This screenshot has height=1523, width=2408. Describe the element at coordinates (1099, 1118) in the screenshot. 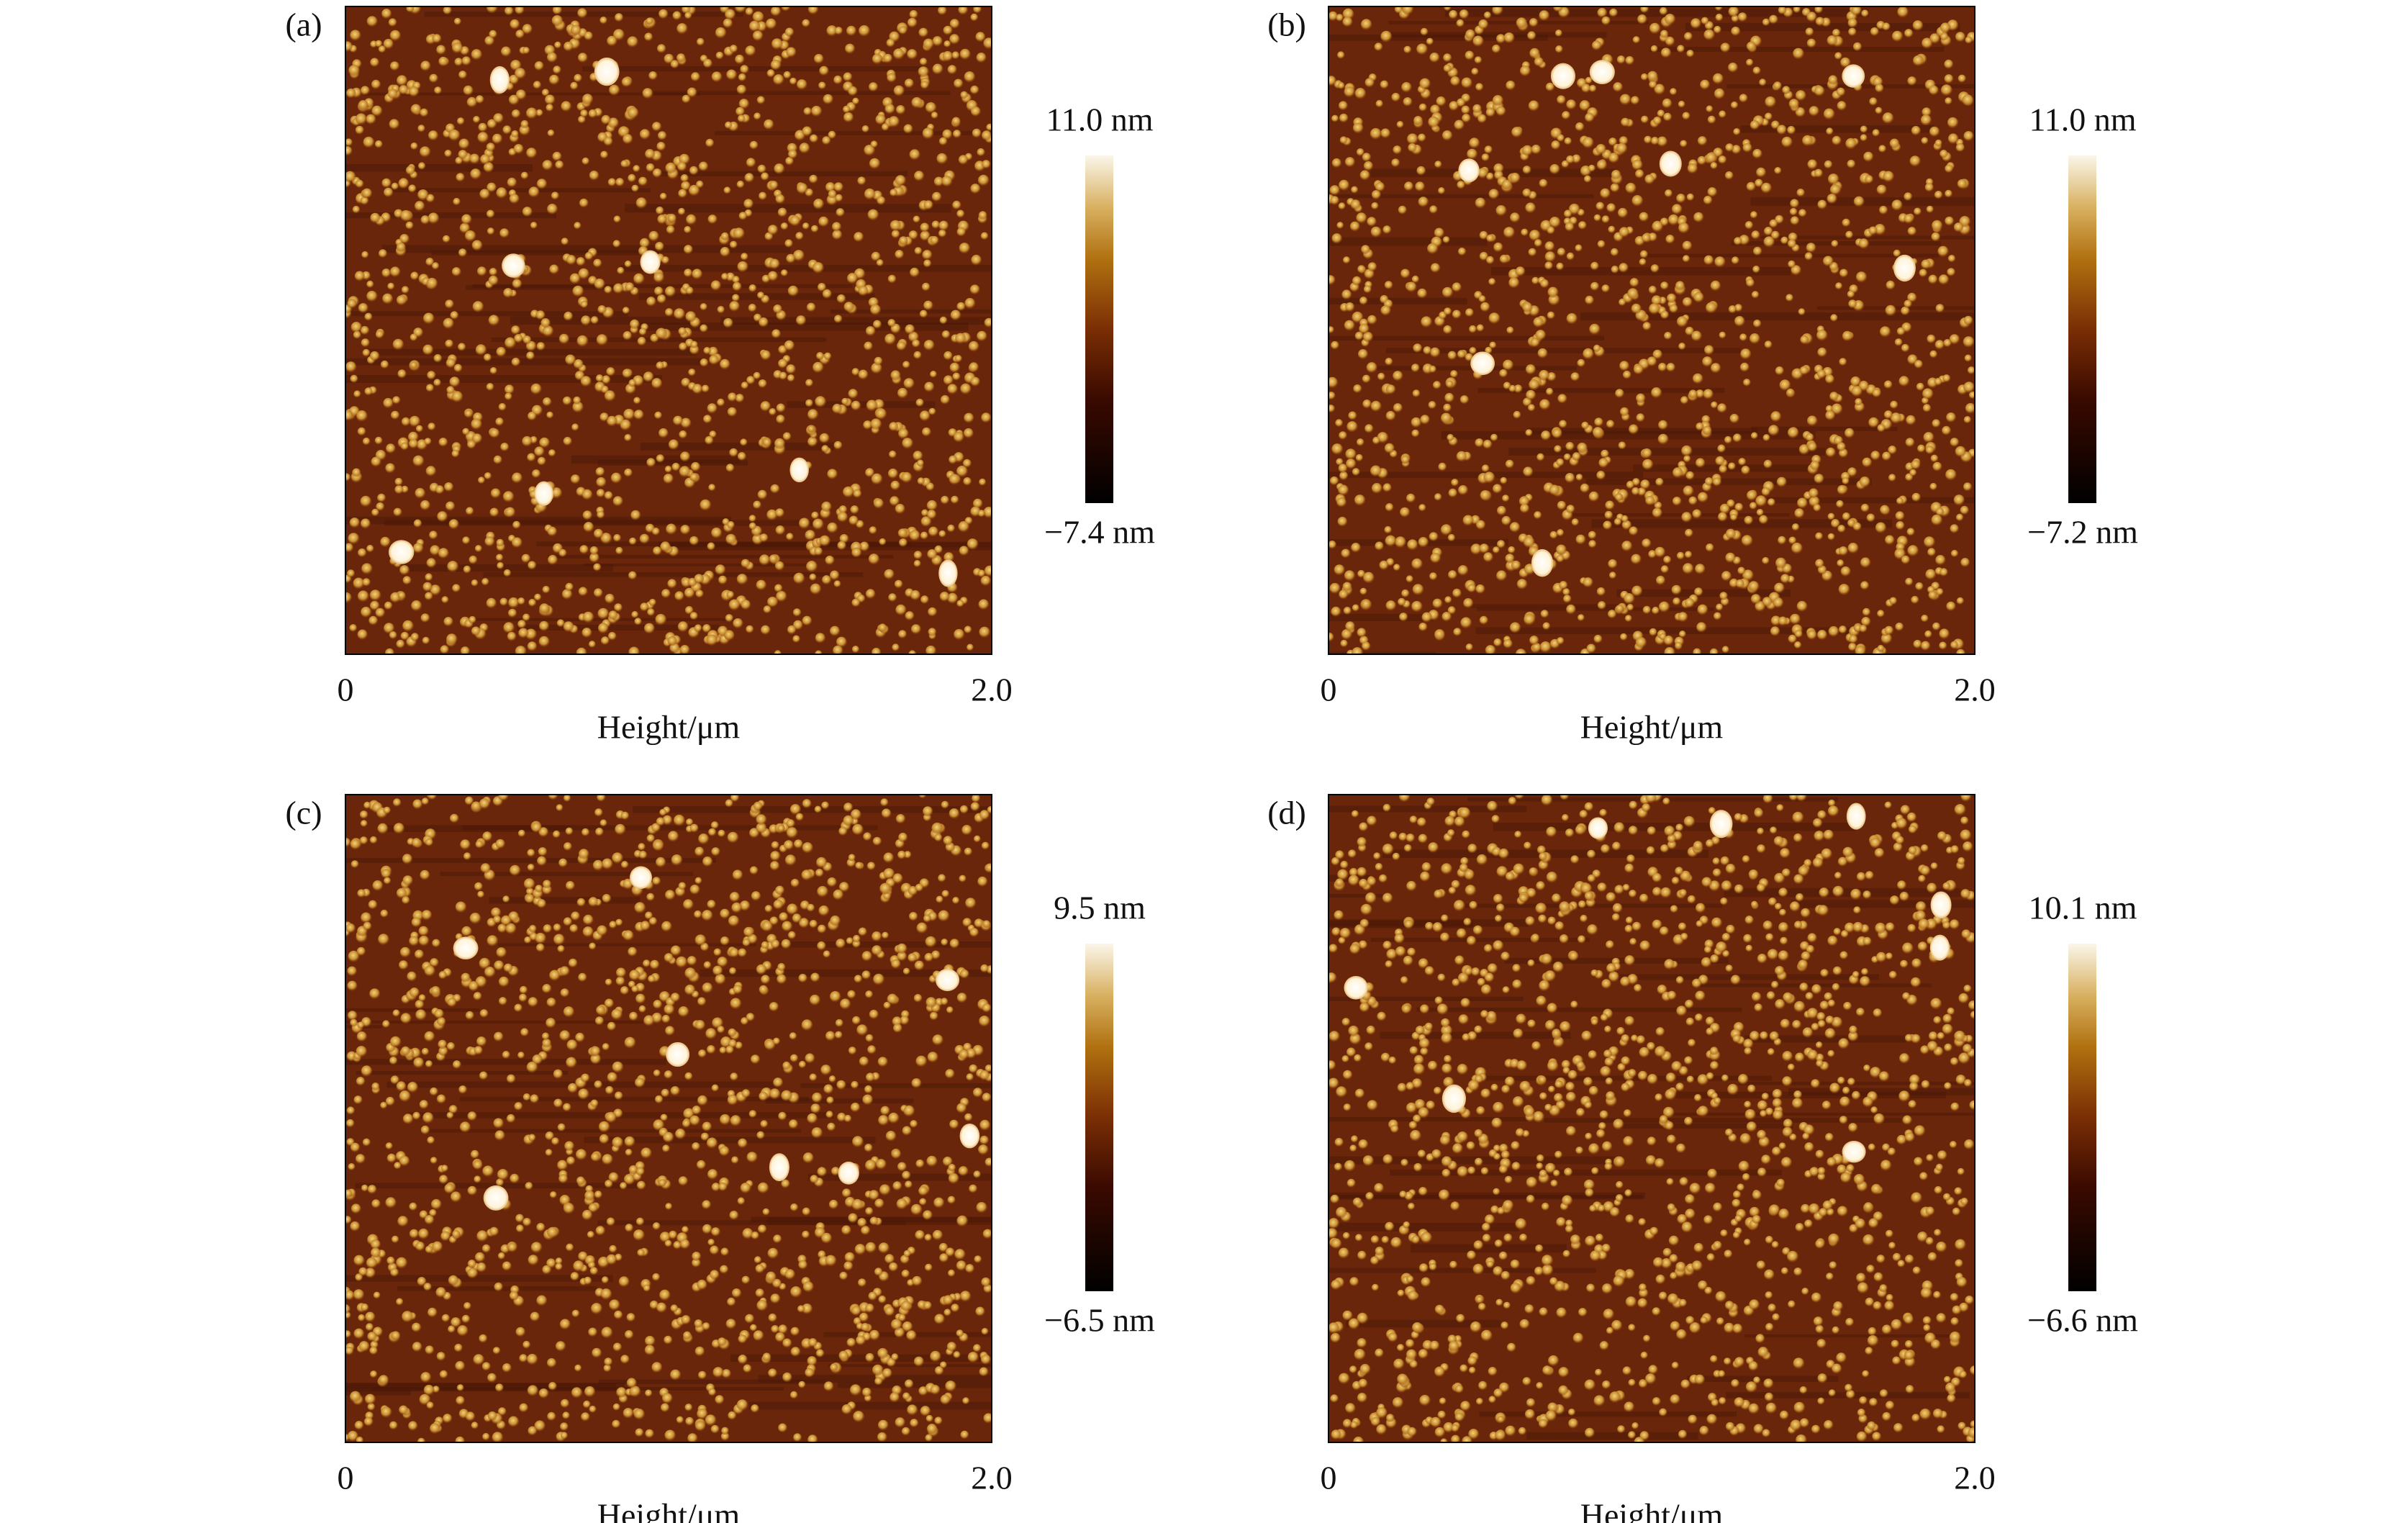

I see `colorbar` at that location.